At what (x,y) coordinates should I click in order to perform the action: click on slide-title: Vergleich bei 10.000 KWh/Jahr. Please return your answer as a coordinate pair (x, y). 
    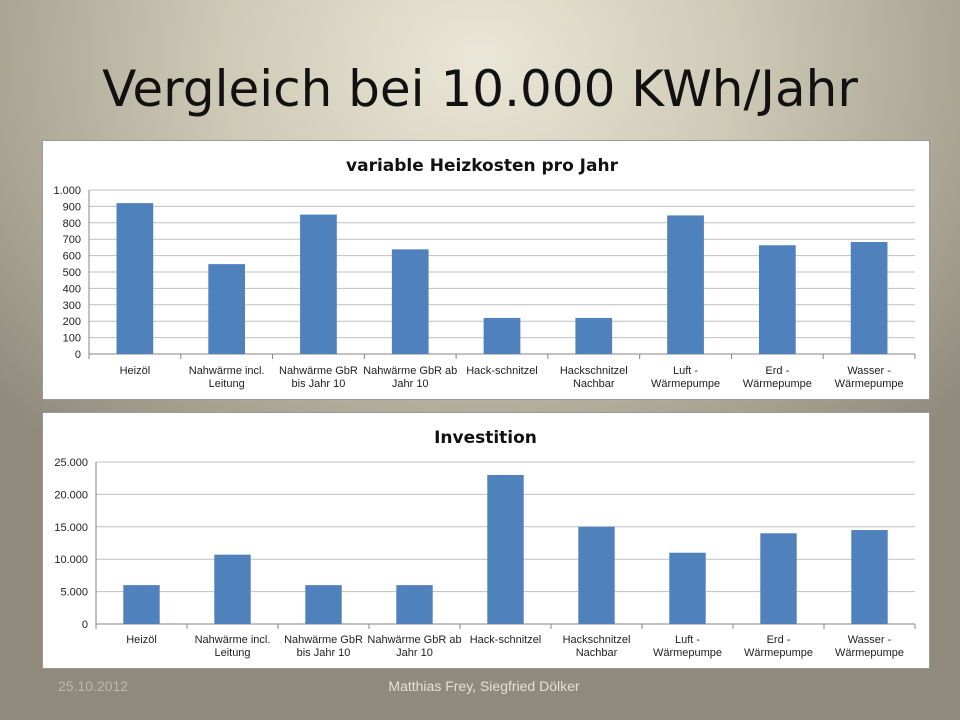
    Looking at the image, I should click on (480, 89).